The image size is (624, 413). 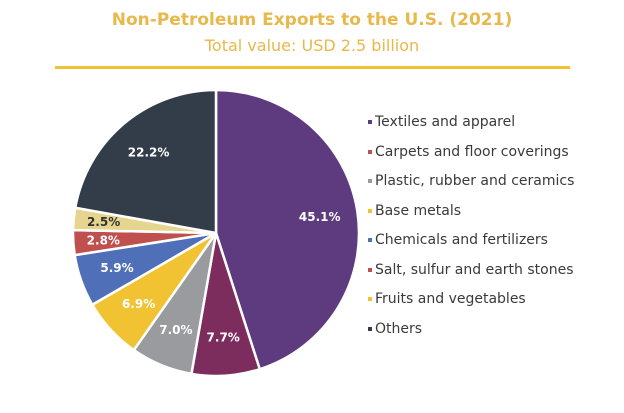 I want to click on chart-subtitle: Total value: USD 2.5 billion, so click(x=312, y=45).